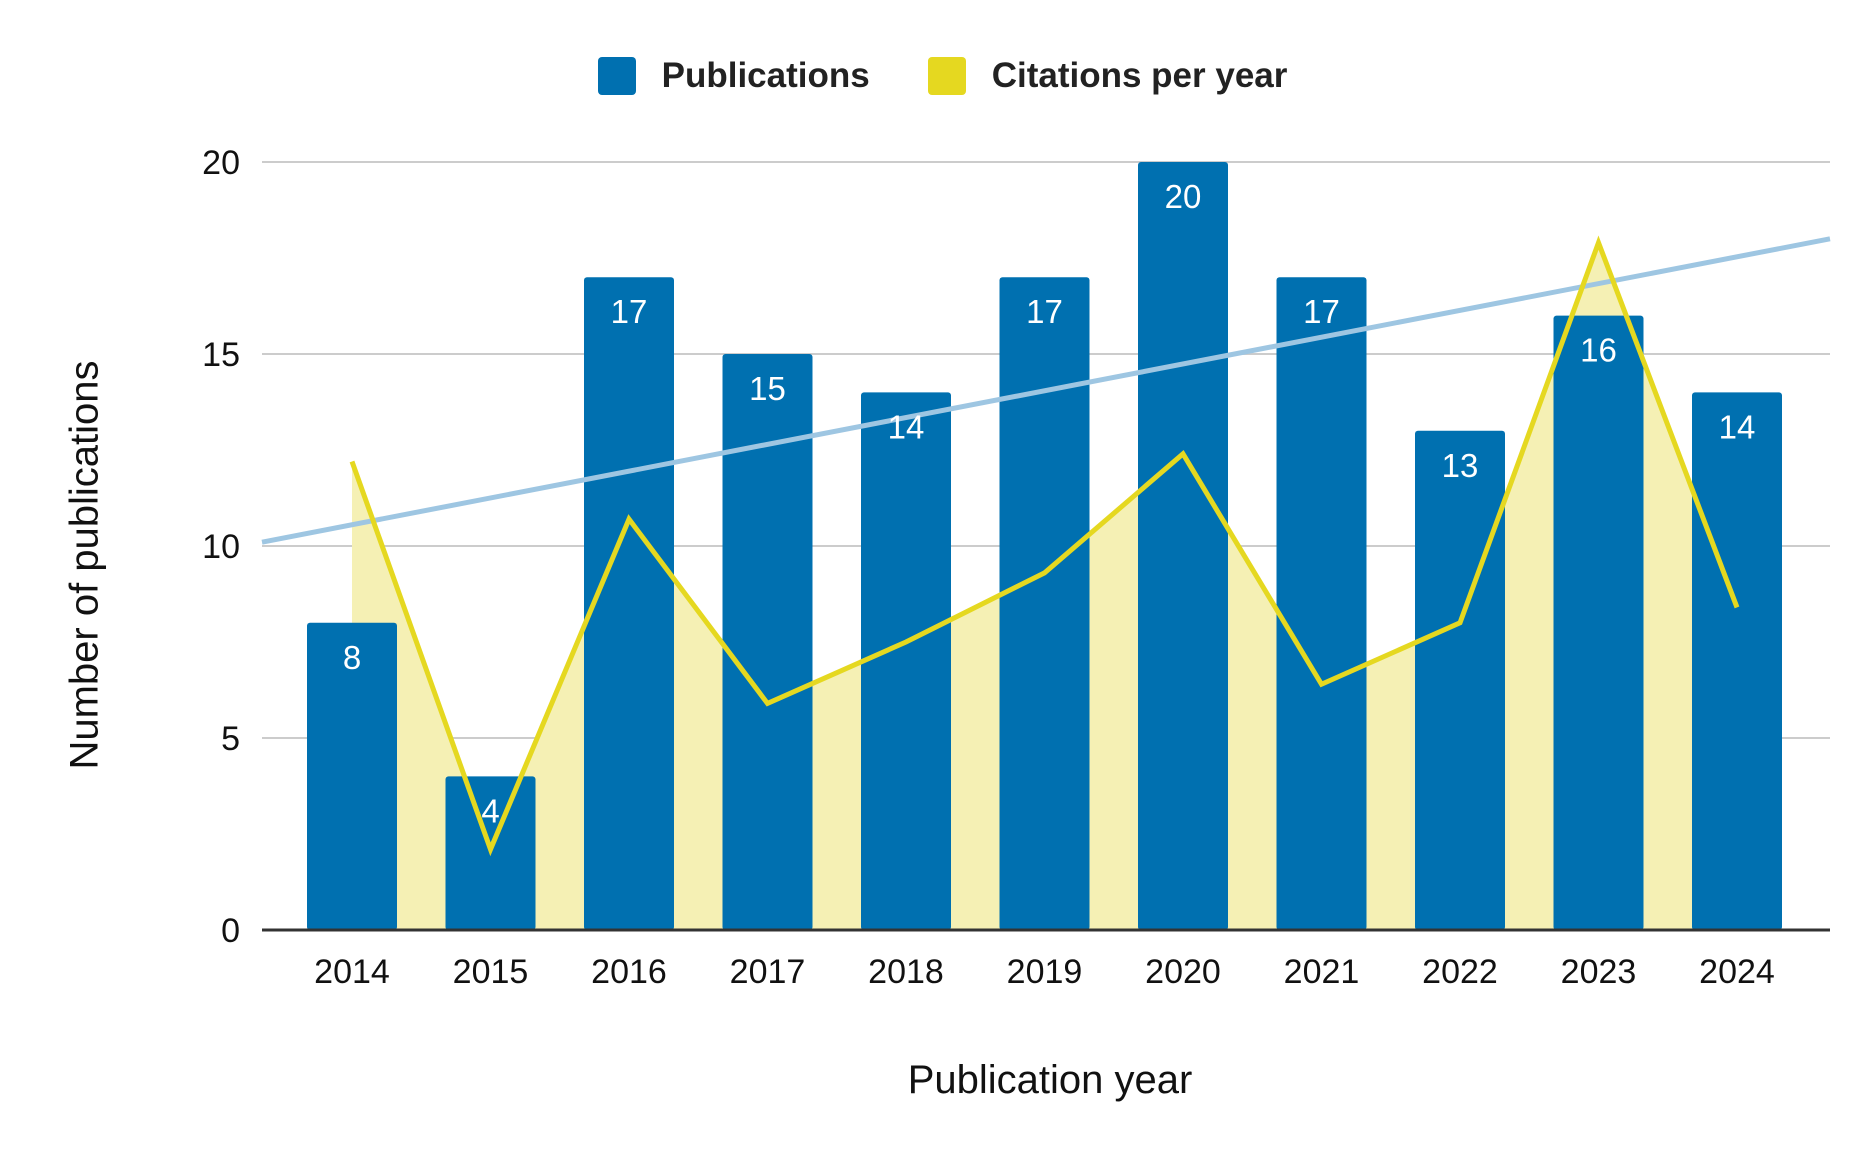 The image size is (1875, 1159). Describe the element at coordinates (616, 76) in the screenshot. I see `legend-swatch-publications` at that location.